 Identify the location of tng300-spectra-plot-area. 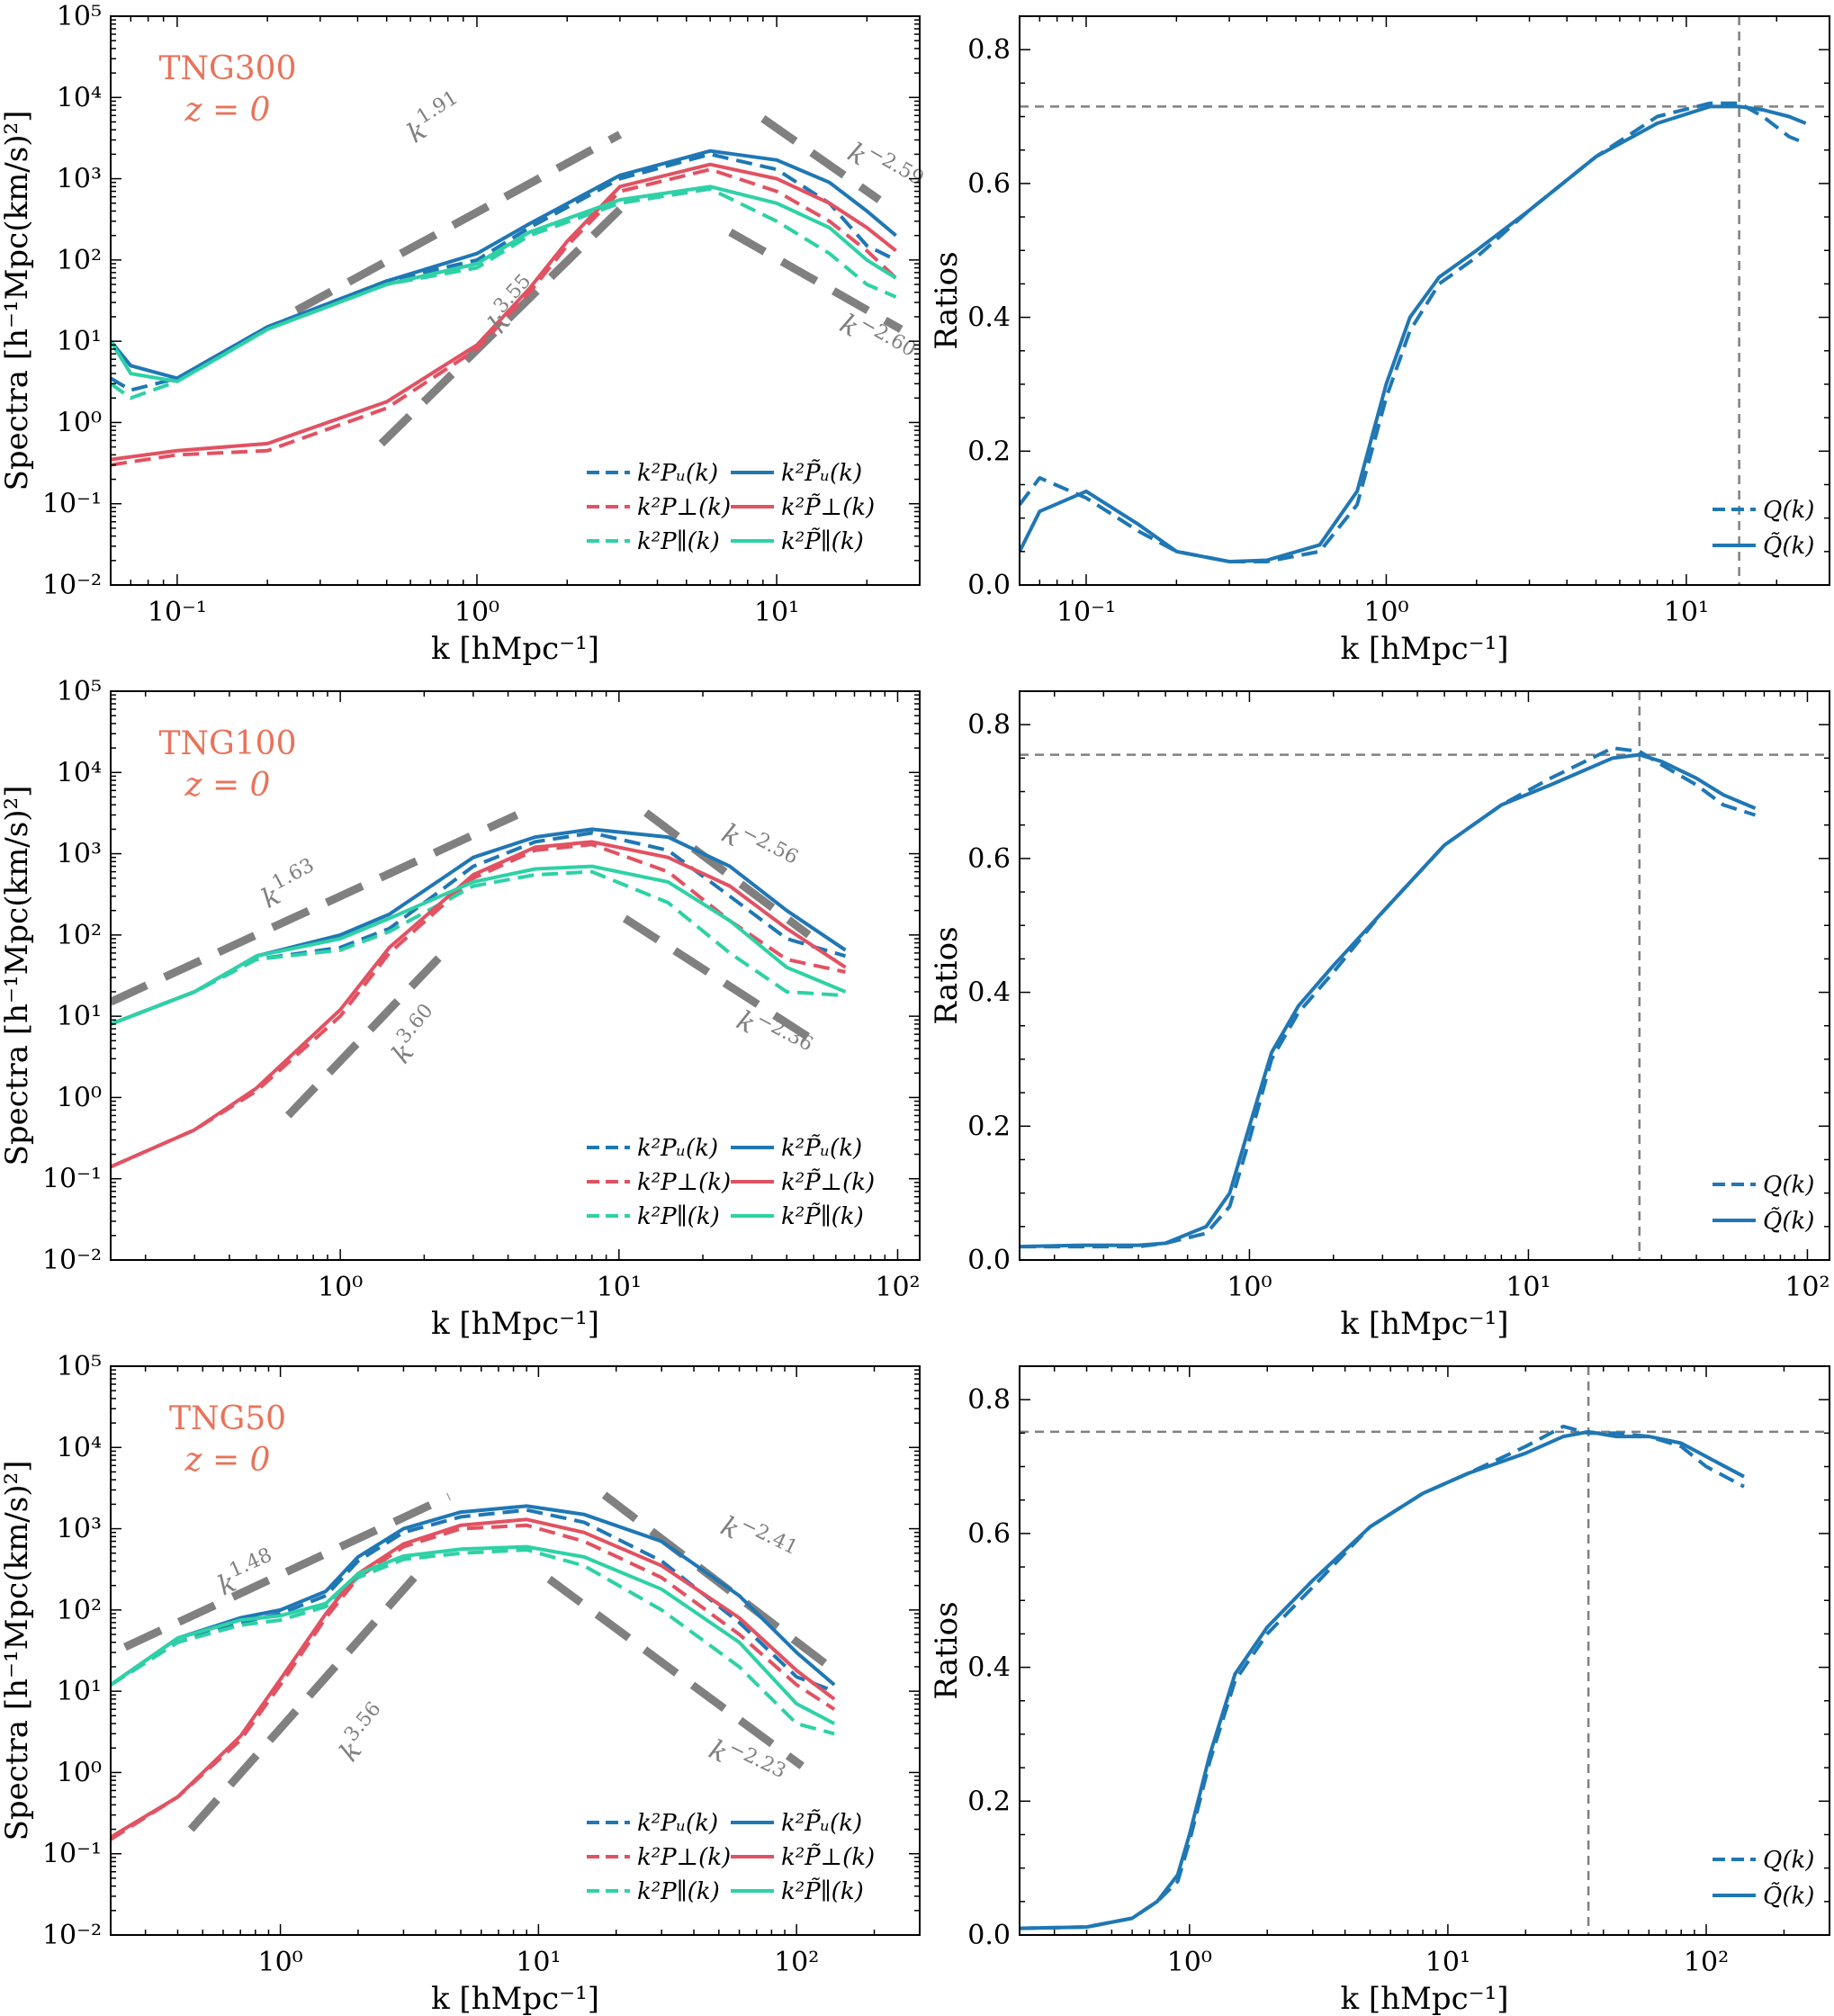
(507, 291).